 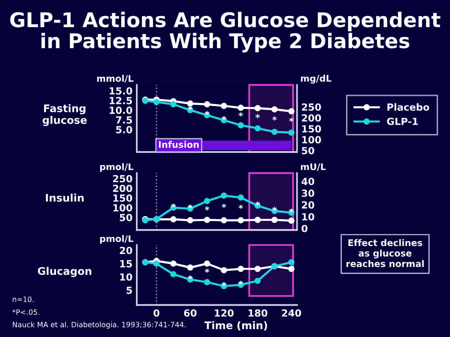 What do you see at coordinates (308, 216) in the screenshot?
I see `y2-tick-label: 10` at bounding box center [308, 216].